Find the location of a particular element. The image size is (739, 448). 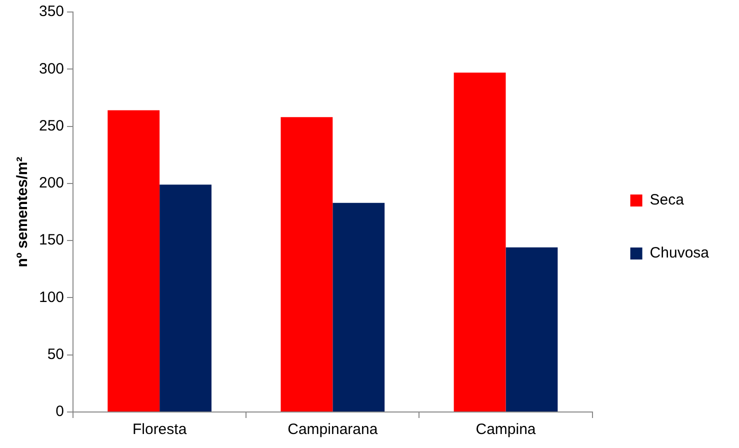

x-tick-label: Campinarana is located at coordinates (333, 429).